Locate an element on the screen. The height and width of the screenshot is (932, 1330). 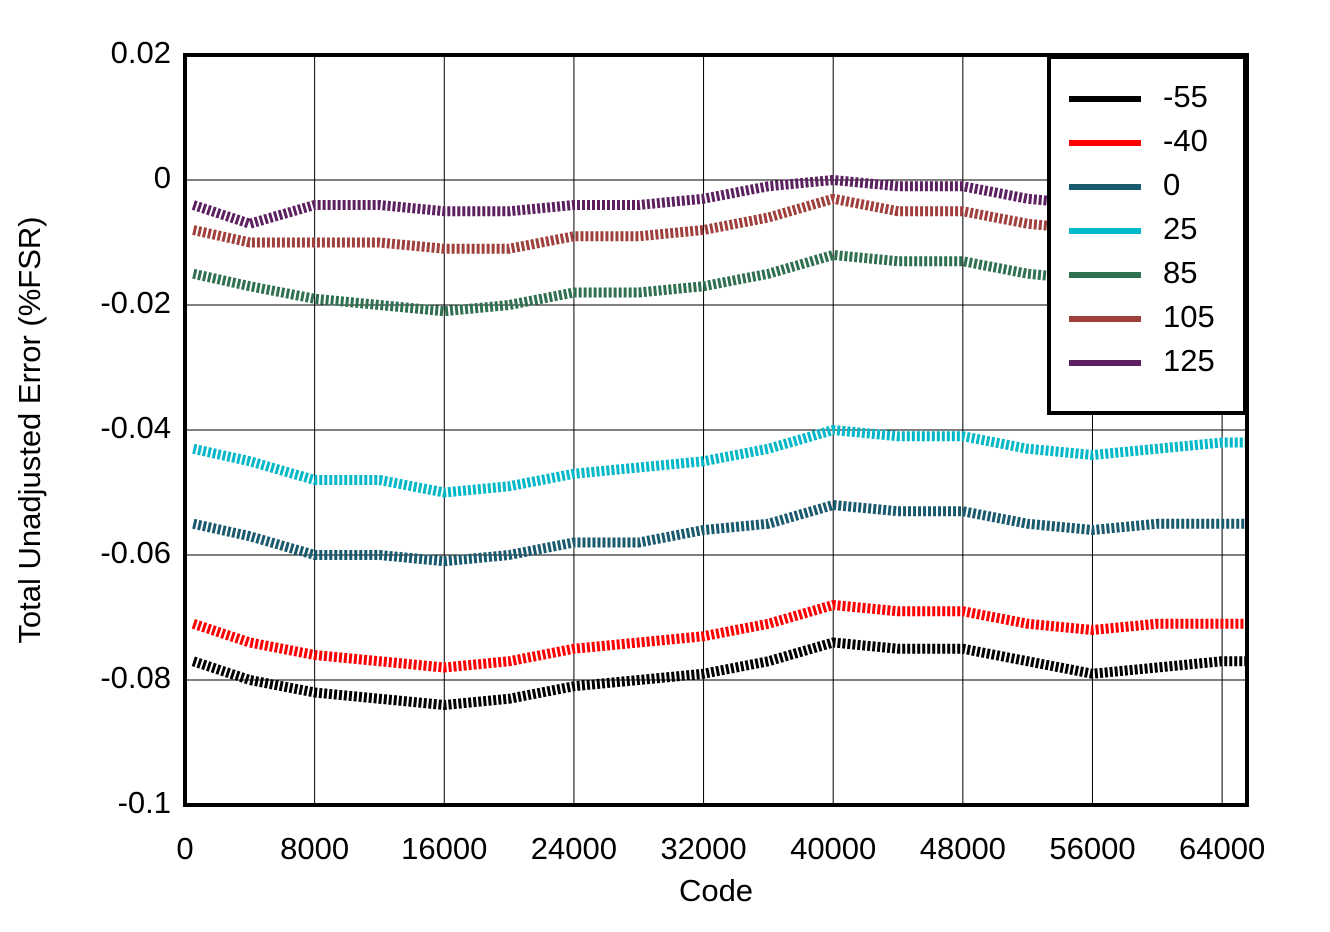
legend-label: 0 is located at coordinates (1171, 184).